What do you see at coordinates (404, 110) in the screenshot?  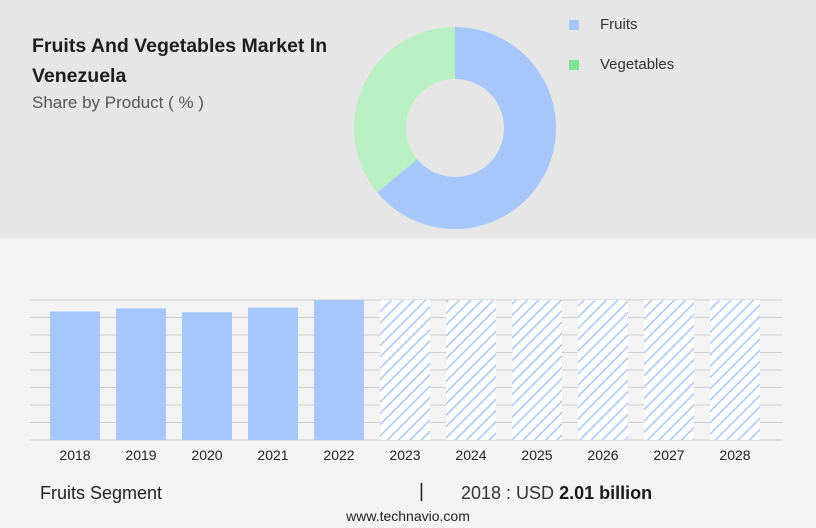 I see `donut-slice-vegetables` at bounding box center [404, 110].